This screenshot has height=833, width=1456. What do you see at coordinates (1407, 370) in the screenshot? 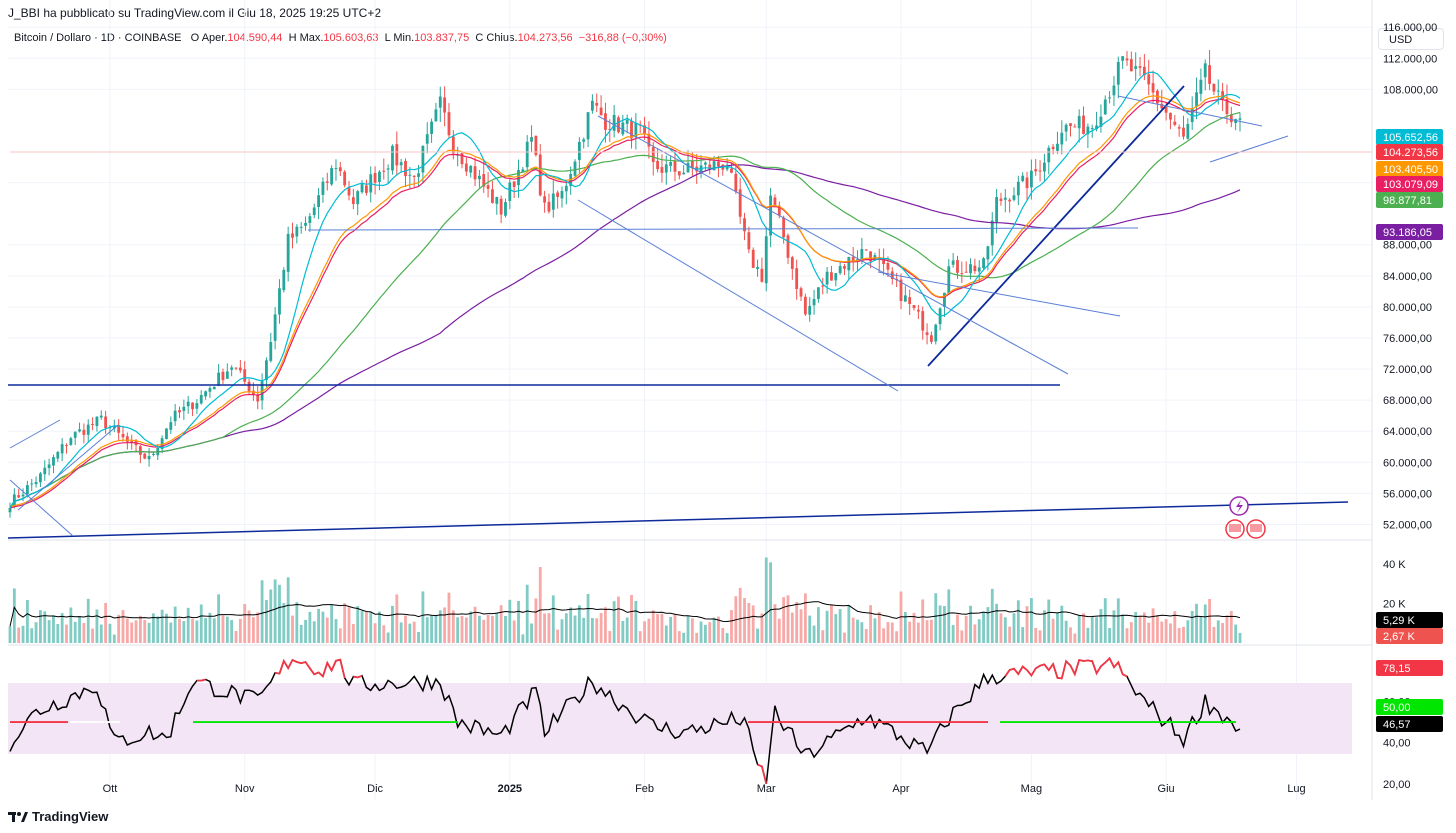
I see `price-tick-label: 72.000,00` at bounding box center [1407, 370].